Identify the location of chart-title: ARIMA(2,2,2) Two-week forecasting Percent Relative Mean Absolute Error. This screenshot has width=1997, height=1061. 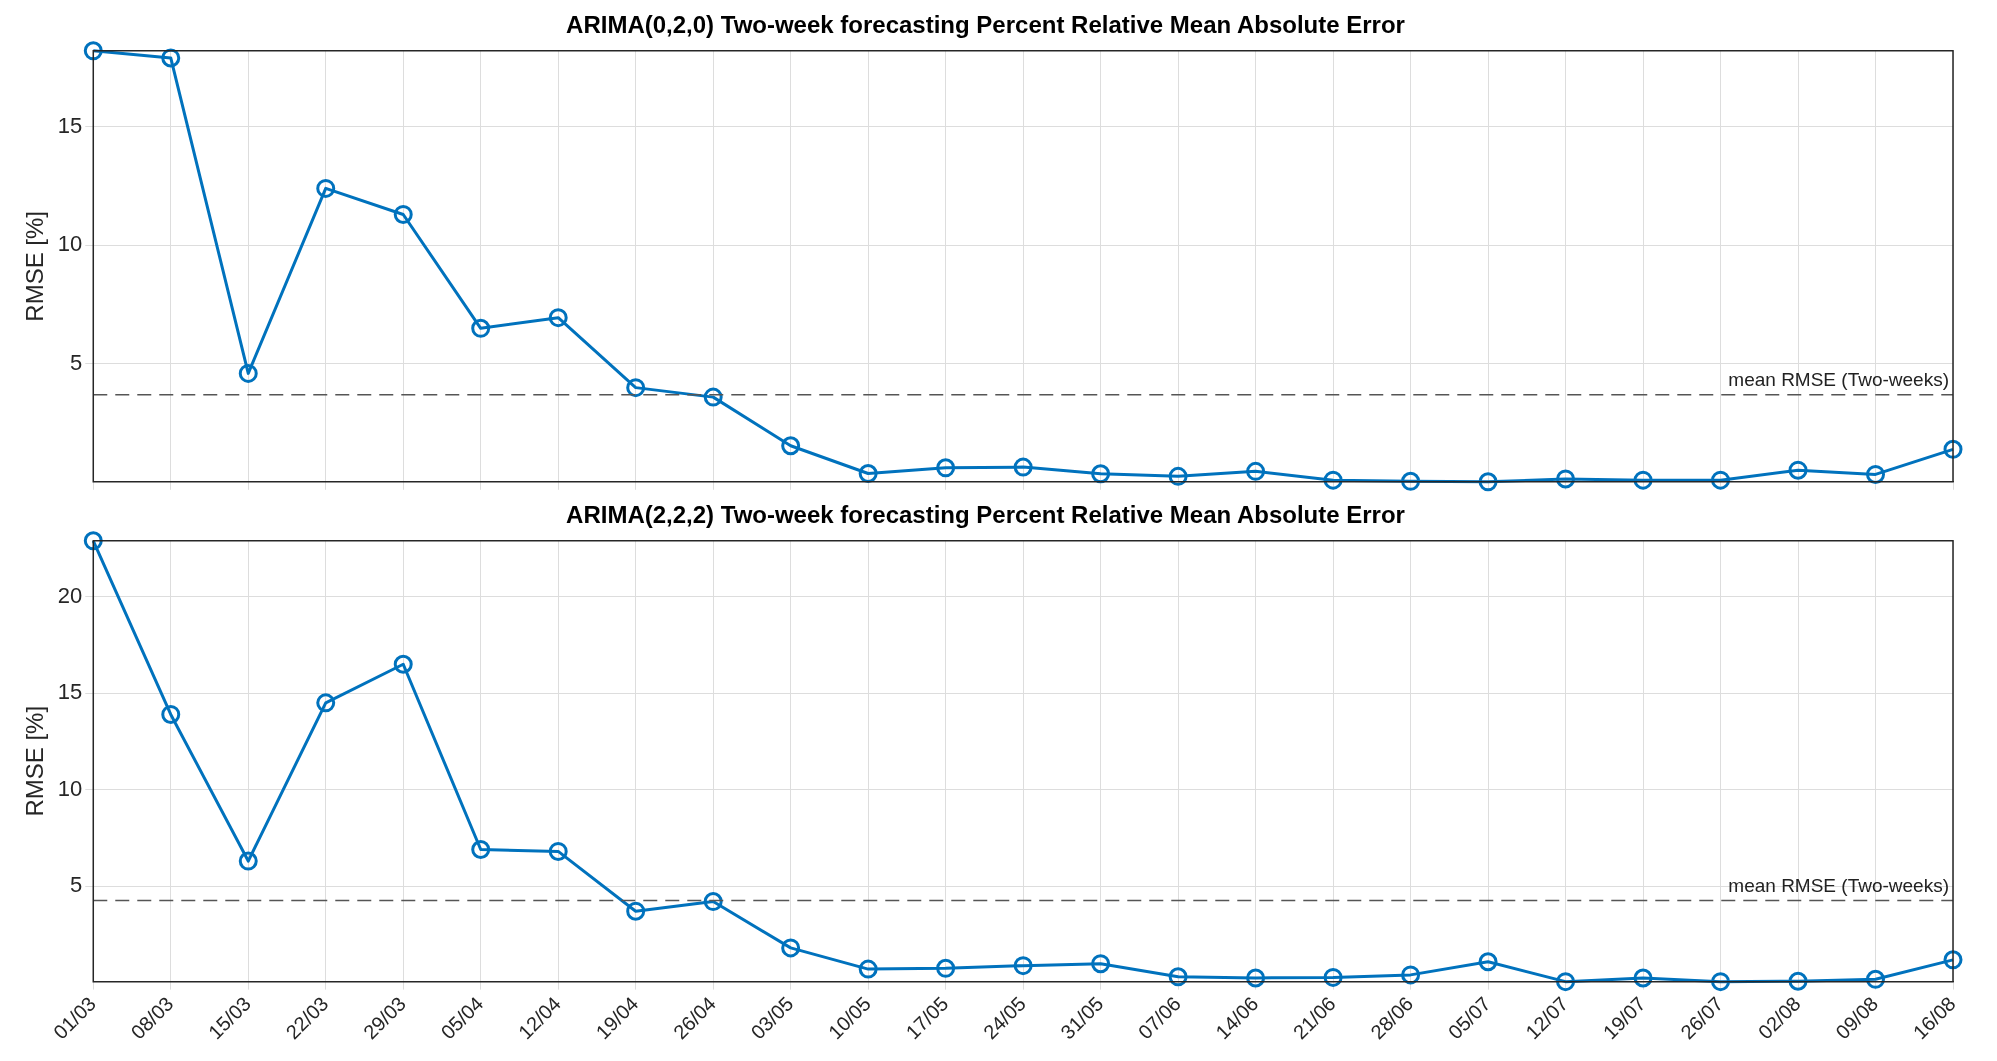
(985, 515).